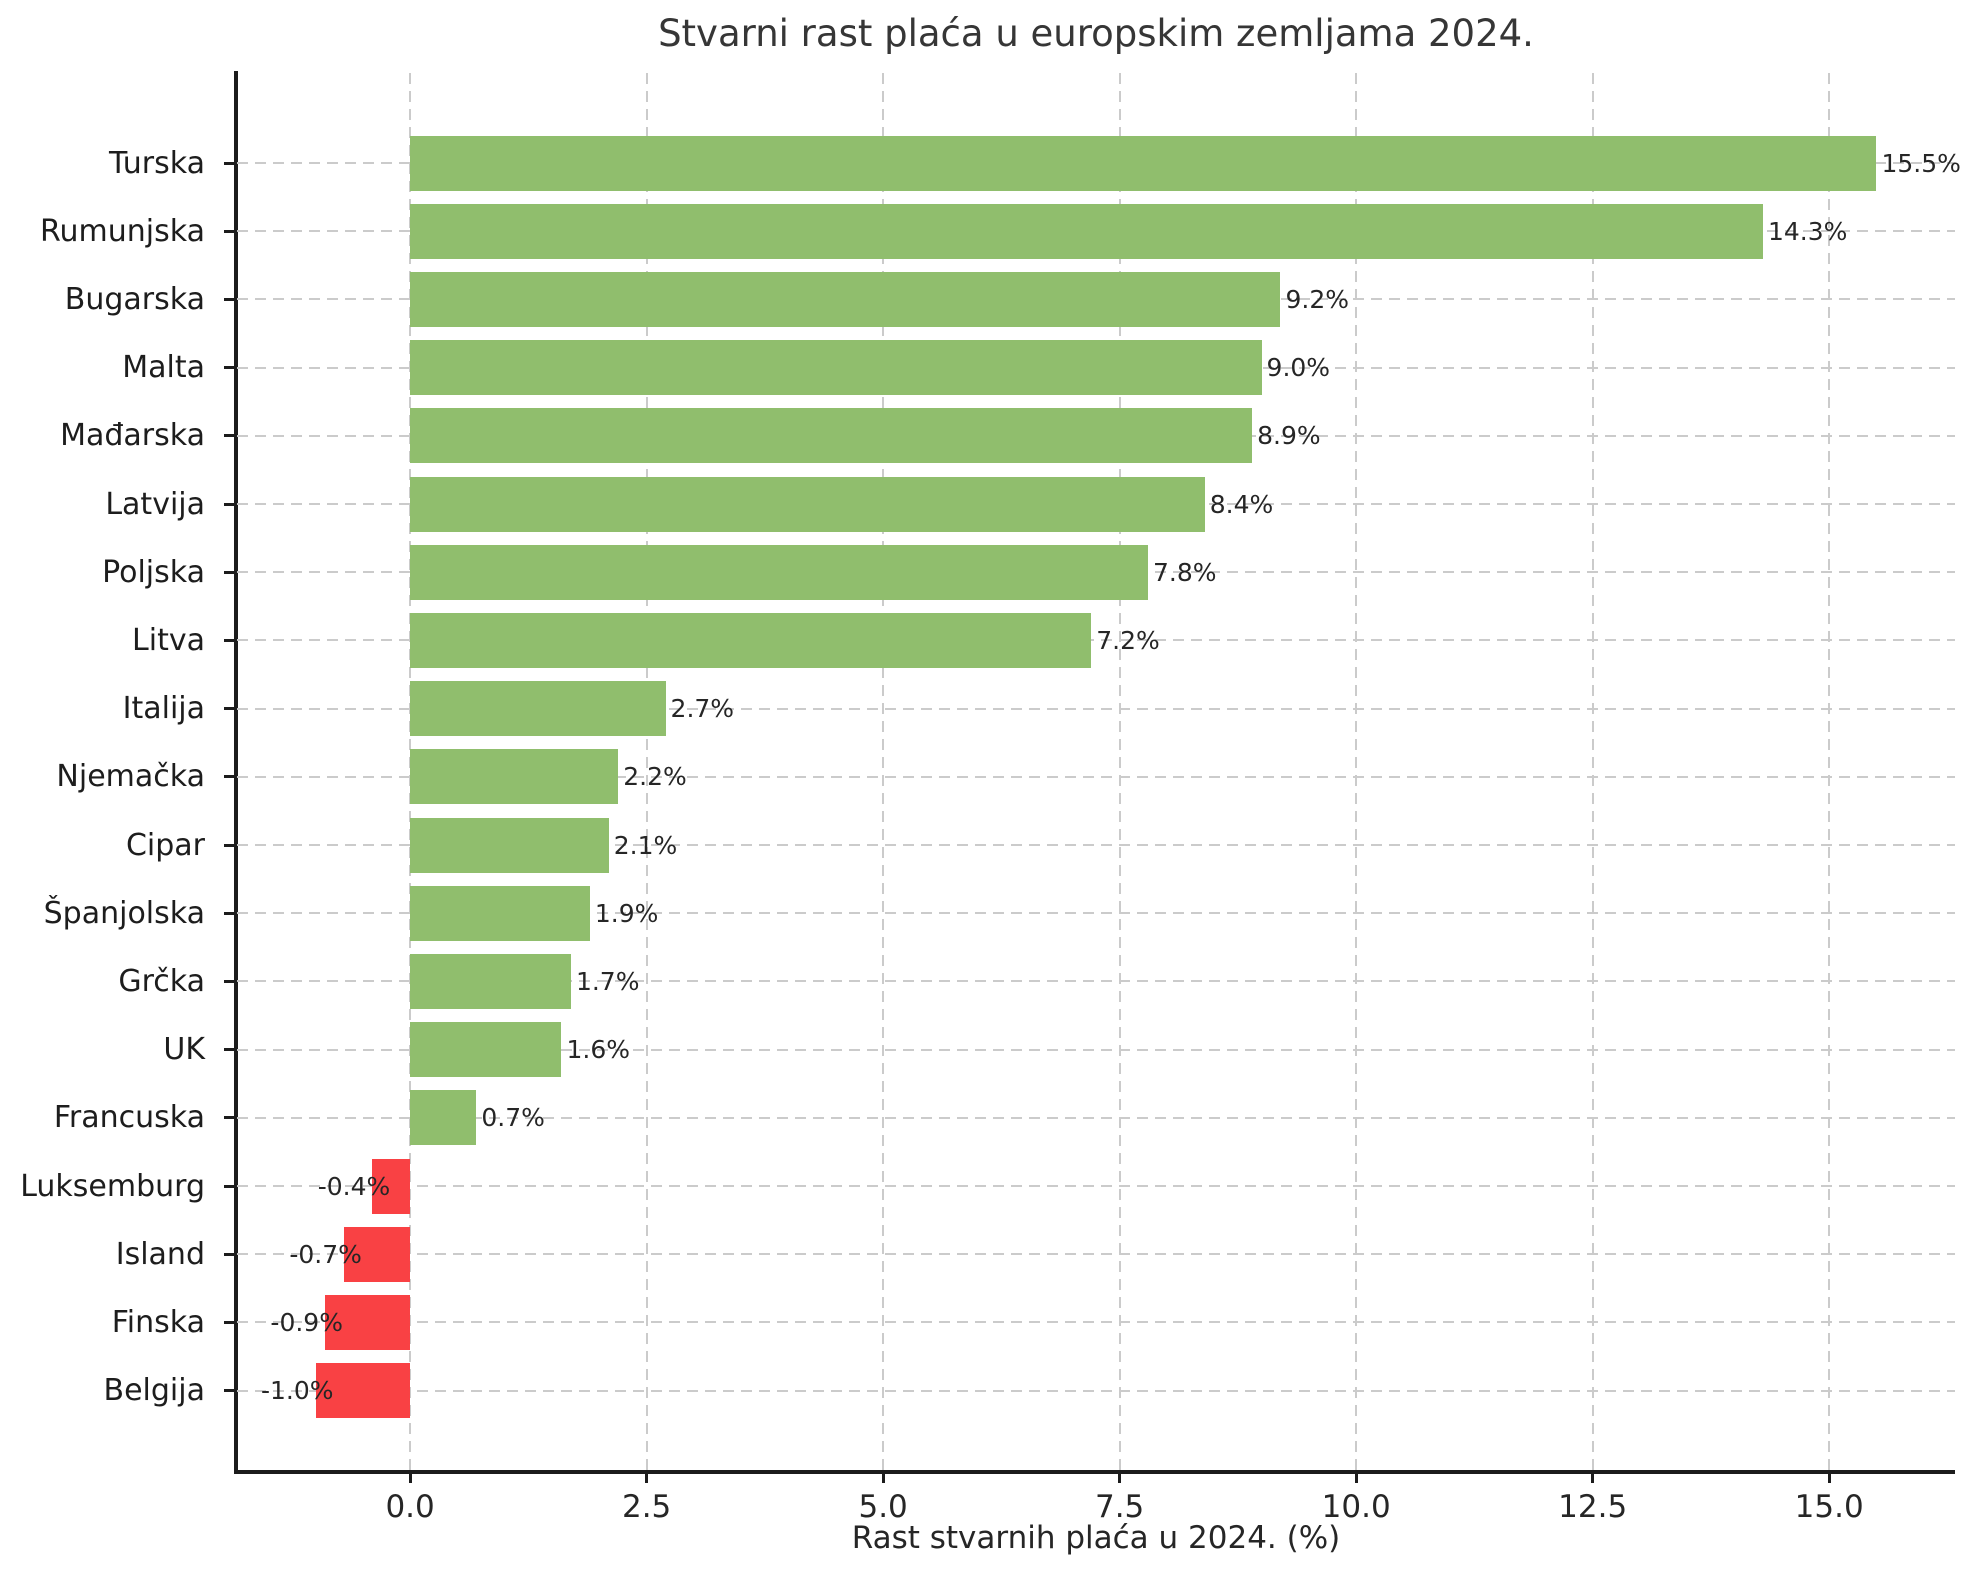 The image size is (1972, 1580). I want to click on x-gridline-5.0, so click(883, 771).